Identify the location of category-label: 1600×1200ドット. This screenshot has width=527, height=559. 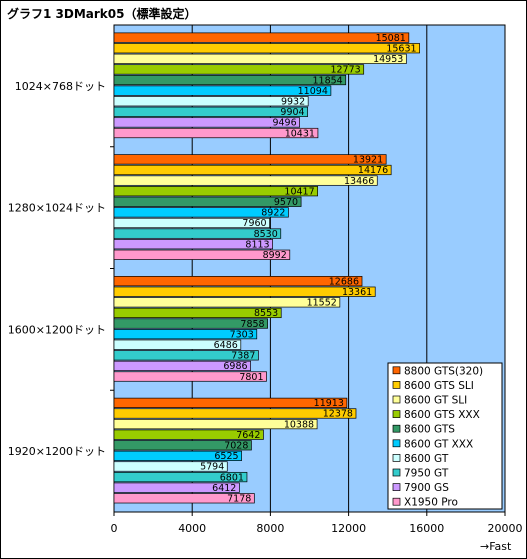
(57, 329).